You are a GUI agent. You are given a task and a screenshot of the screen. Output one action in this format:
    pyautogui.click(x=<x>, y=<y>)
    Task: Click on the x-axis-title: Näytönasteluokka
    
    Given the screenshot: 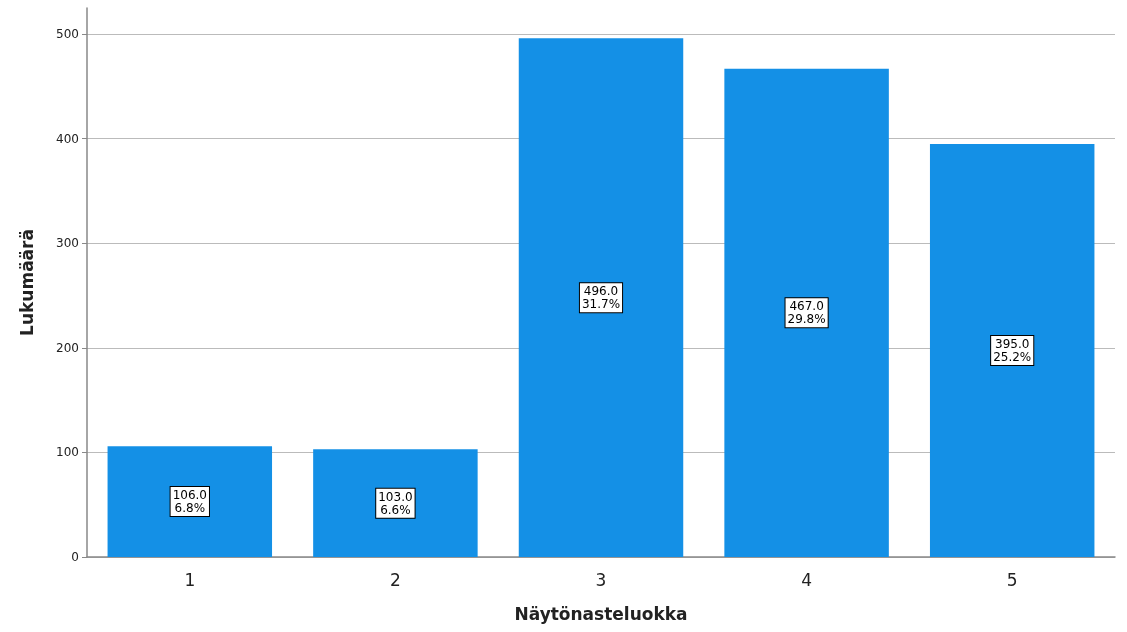 What is the action you would take?
    pyautogui.click(x=601, y=613)
    